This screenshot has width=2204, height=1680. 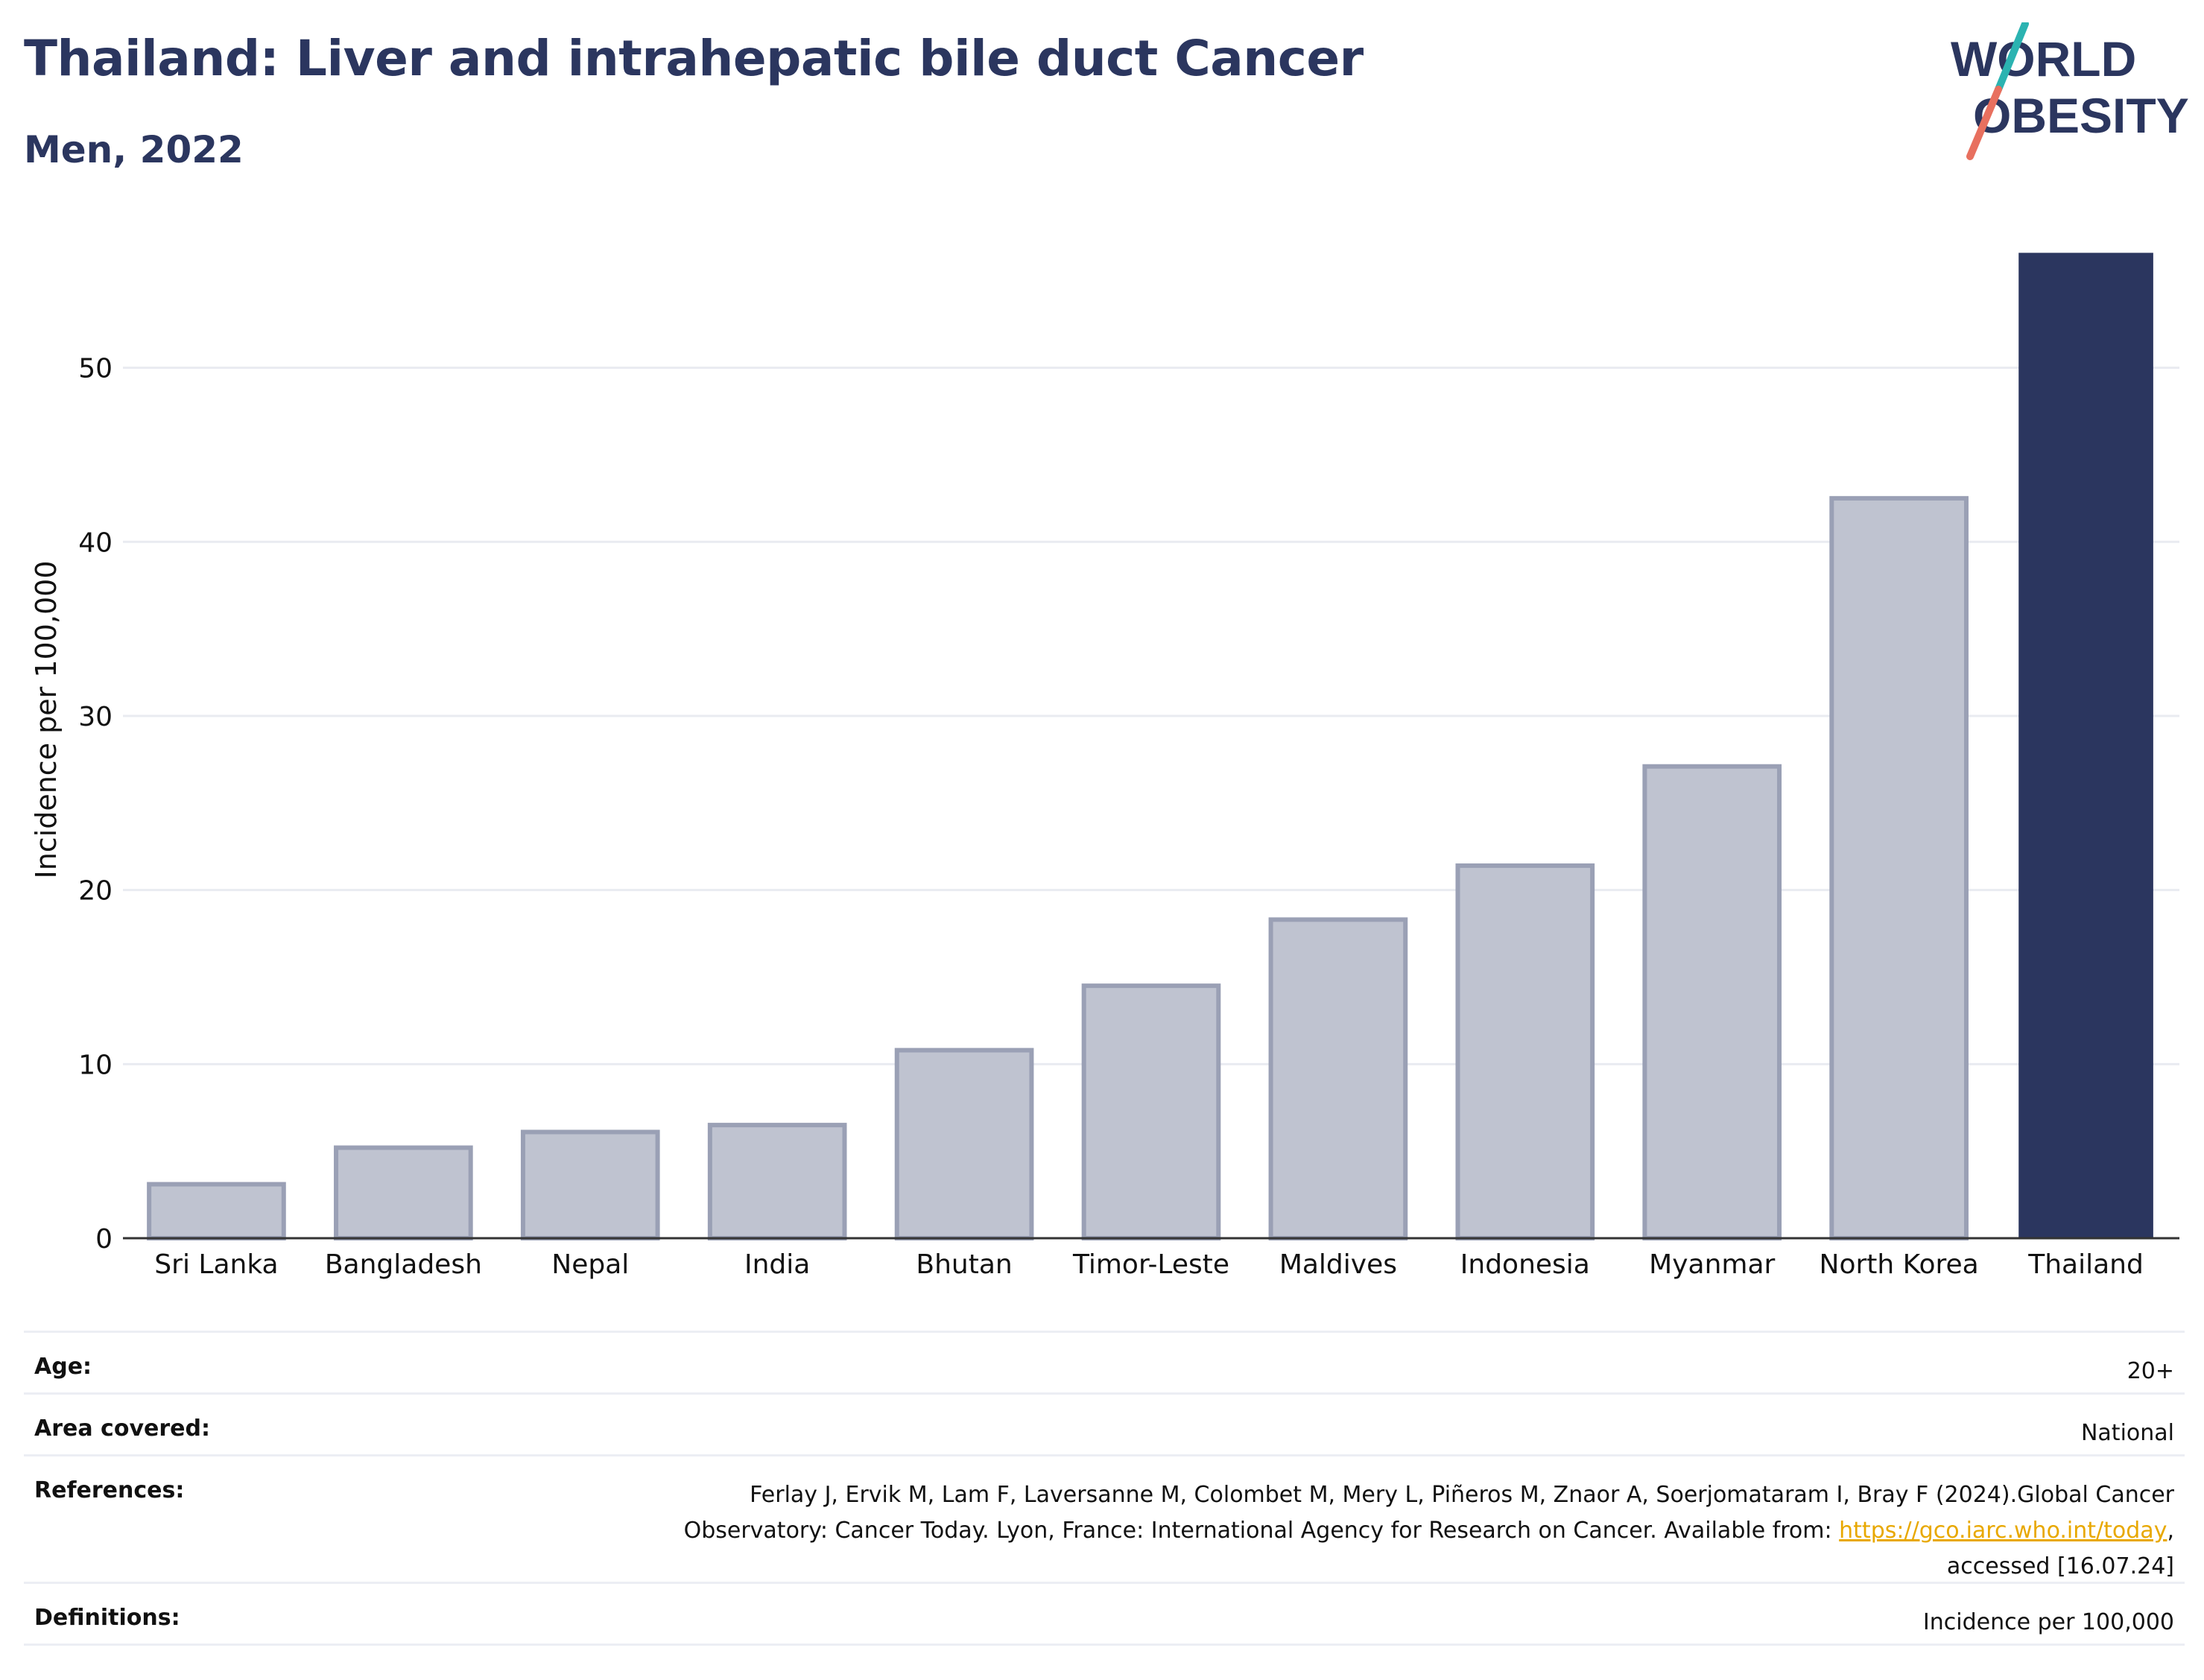 What do you see at coordinates (1151, 1111) in the screenshot?
I see `bar-timor-leste` at bounding box center [1151, 1111].